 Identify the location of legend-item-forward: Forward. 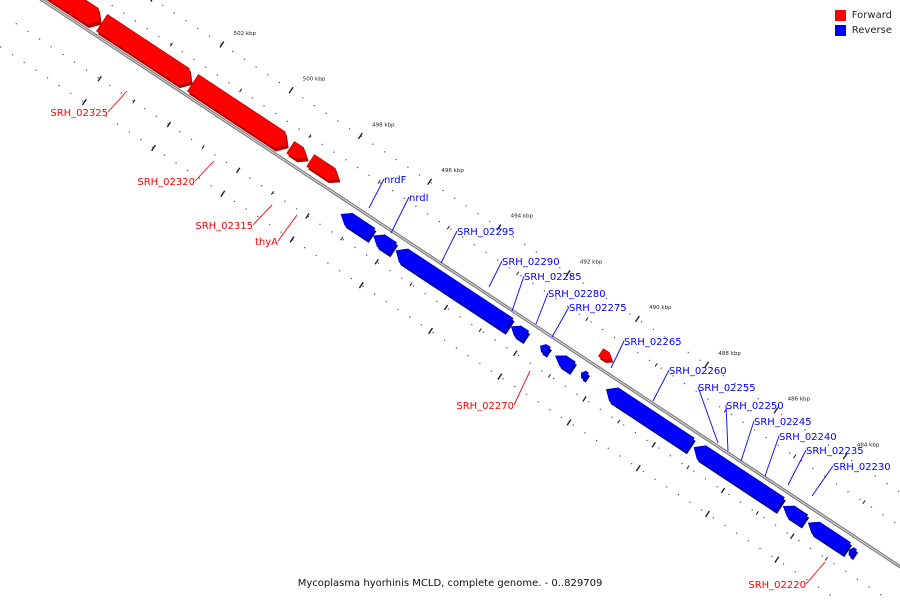
(863, 15).